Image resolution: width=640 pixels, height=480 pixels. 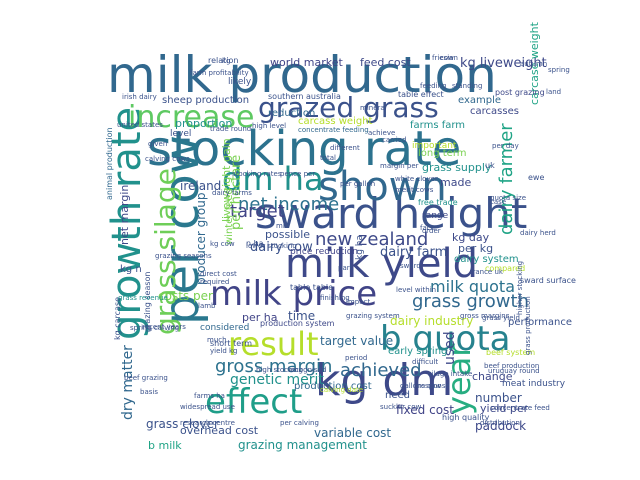 What do you see at coordinates (282, 226) in the screenshot?
I see `word-mid: mid` at bounding box center [282, 226].